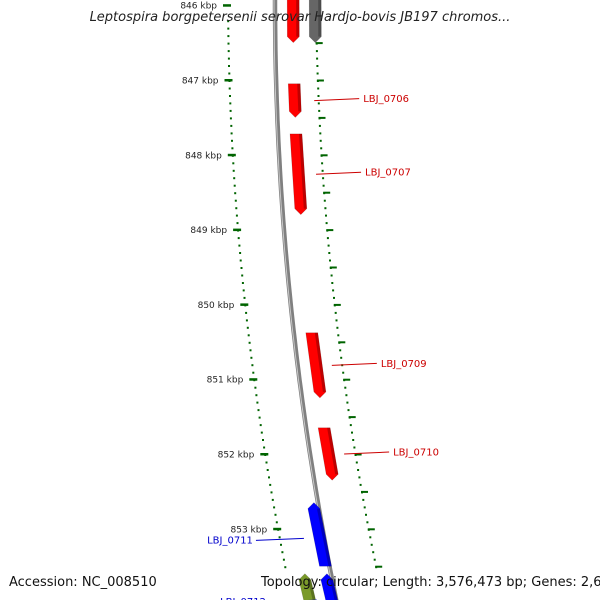 This screenshot has width=600, height=600. Describe the element at coordinates (83, 582) in the screenshot. I see `accession-text: Accession: NC_008510` at that location.